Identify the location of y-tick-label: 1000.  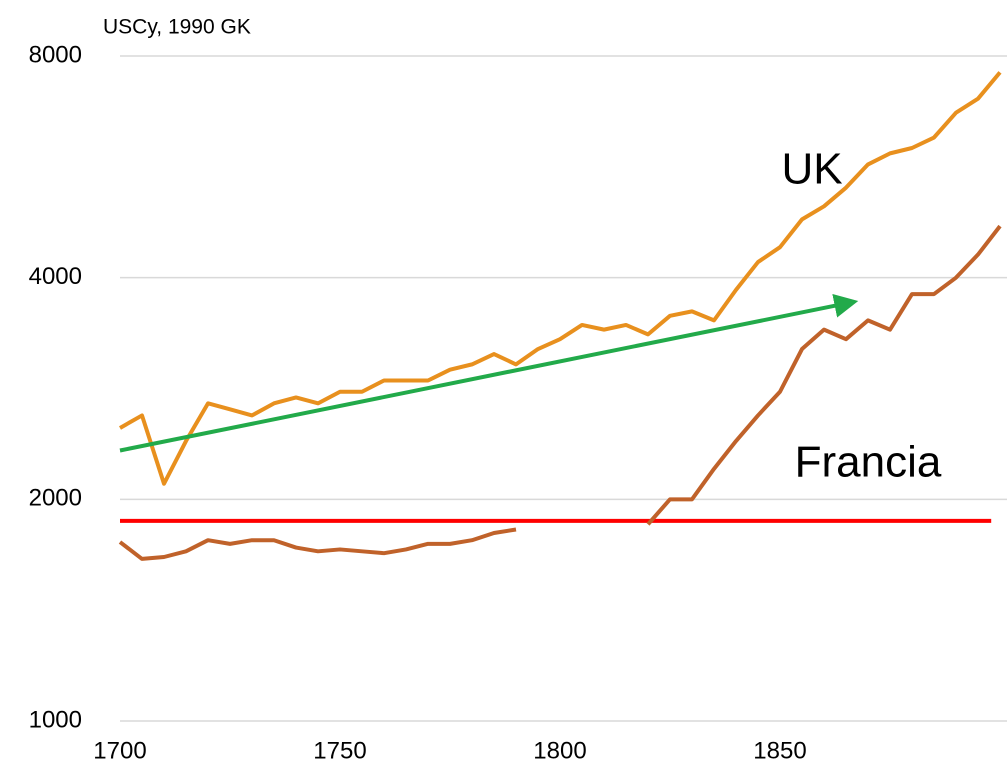
(55, 719).